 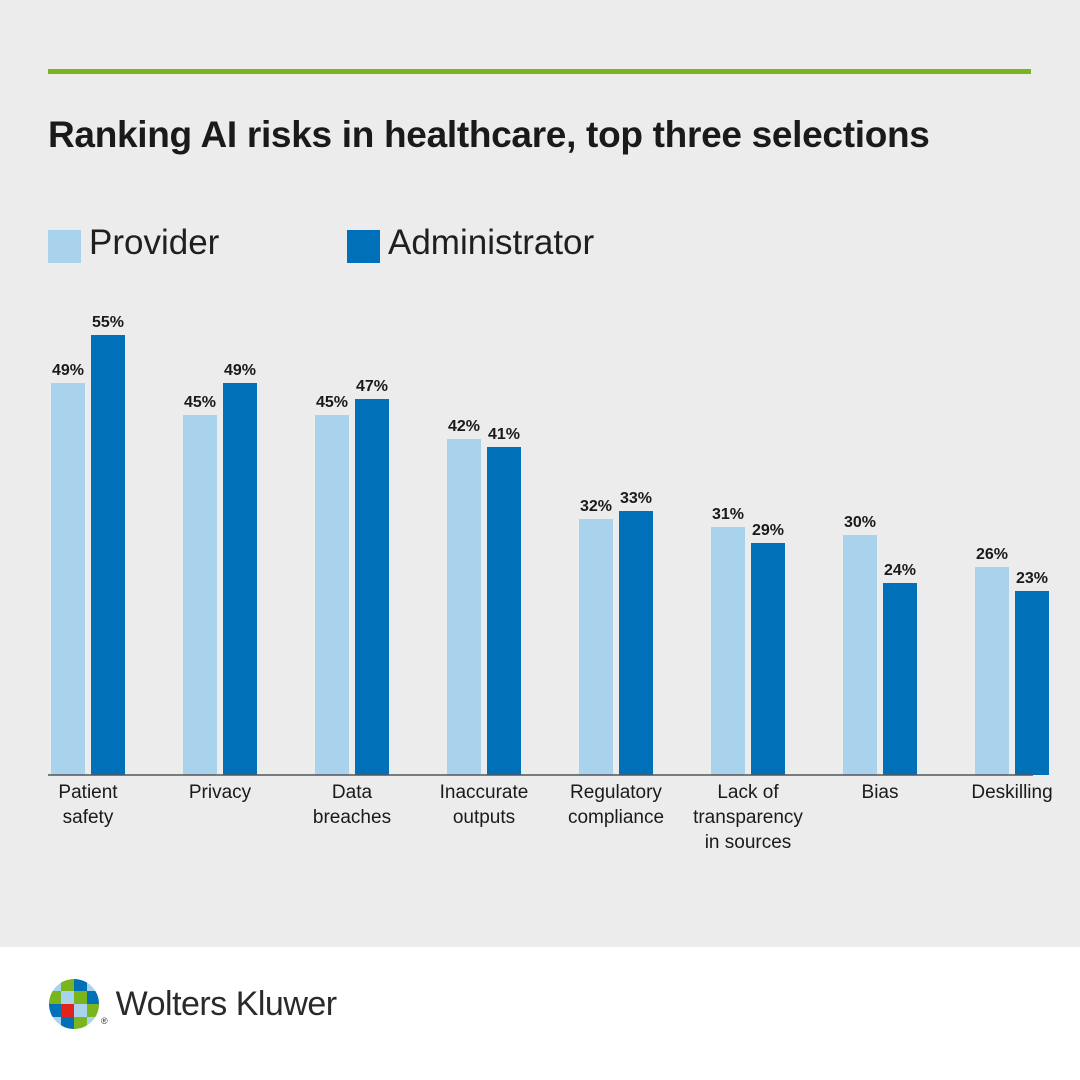 What do you see at coordinates (900, 570) in the screenshot?
I see `data-label-administrator-7: 24%` at bounding box center [900, 570].